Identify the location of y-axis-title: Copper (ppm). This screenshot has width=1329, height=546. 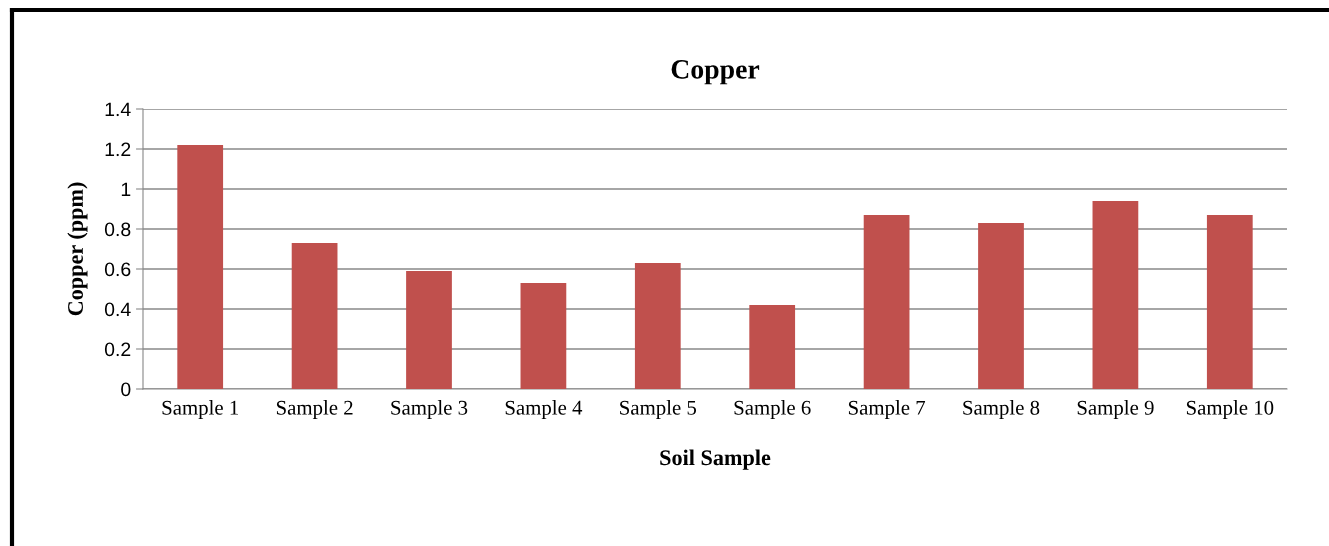
(77, 249).